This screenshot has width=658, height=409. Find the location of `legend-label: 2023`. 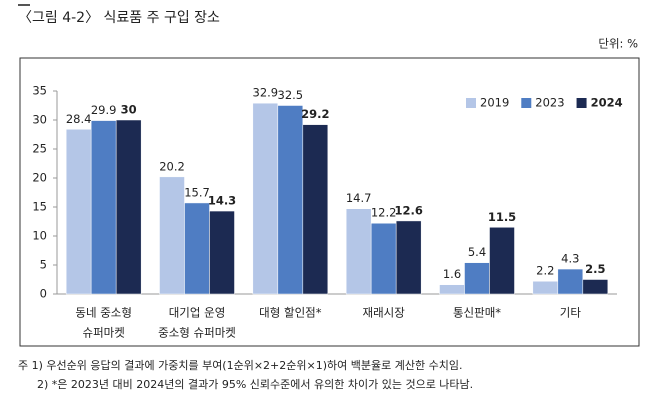

legend-label: 2023 is located at coordinates (549, 103).